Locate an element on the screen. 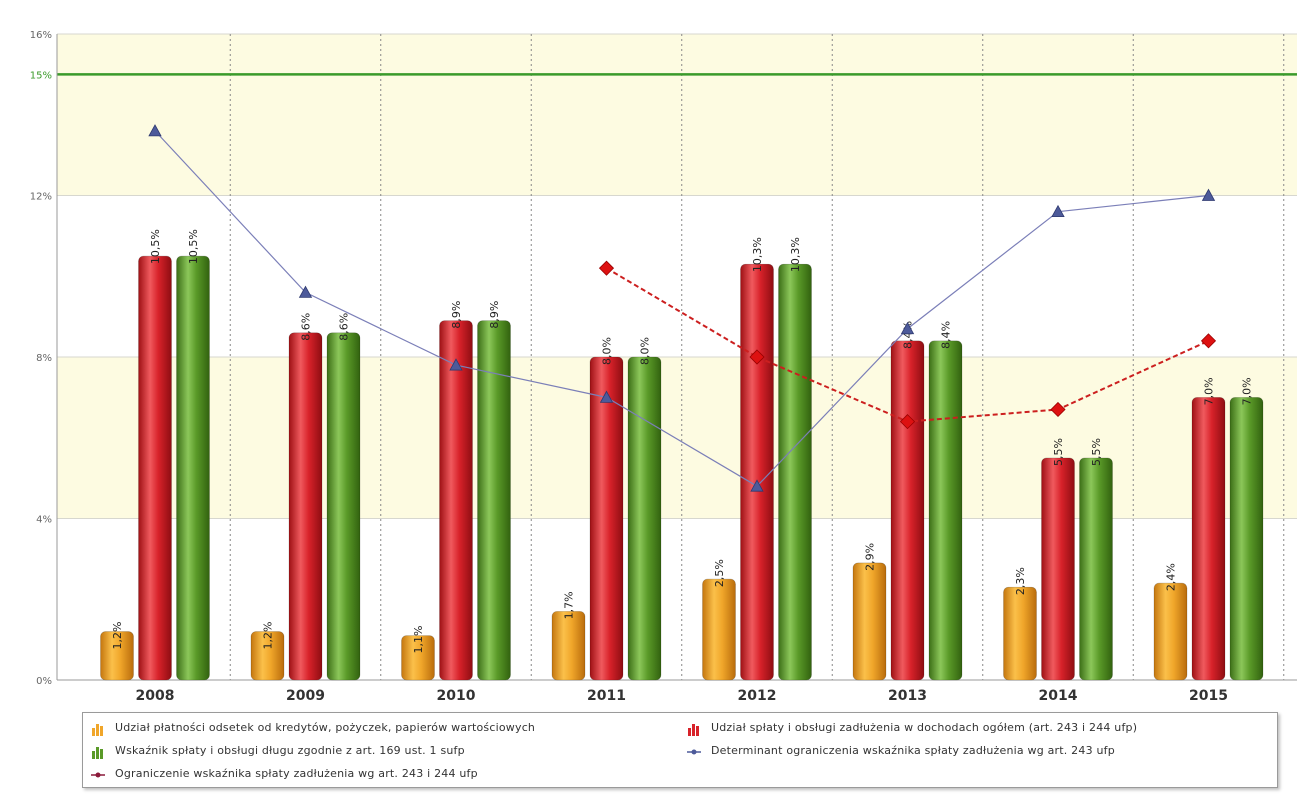 This screenshot has width=1297, height=802. bar-value-label: 2,9% is located at coordinates (870, 557).